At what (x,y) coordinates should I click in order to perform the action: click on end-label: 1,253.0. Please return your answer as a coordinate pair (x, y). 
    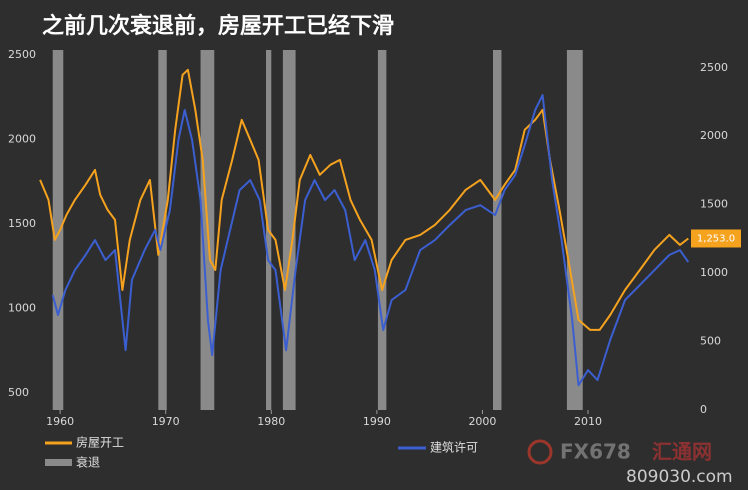
    Looking at the image, I should click on (716, 238).